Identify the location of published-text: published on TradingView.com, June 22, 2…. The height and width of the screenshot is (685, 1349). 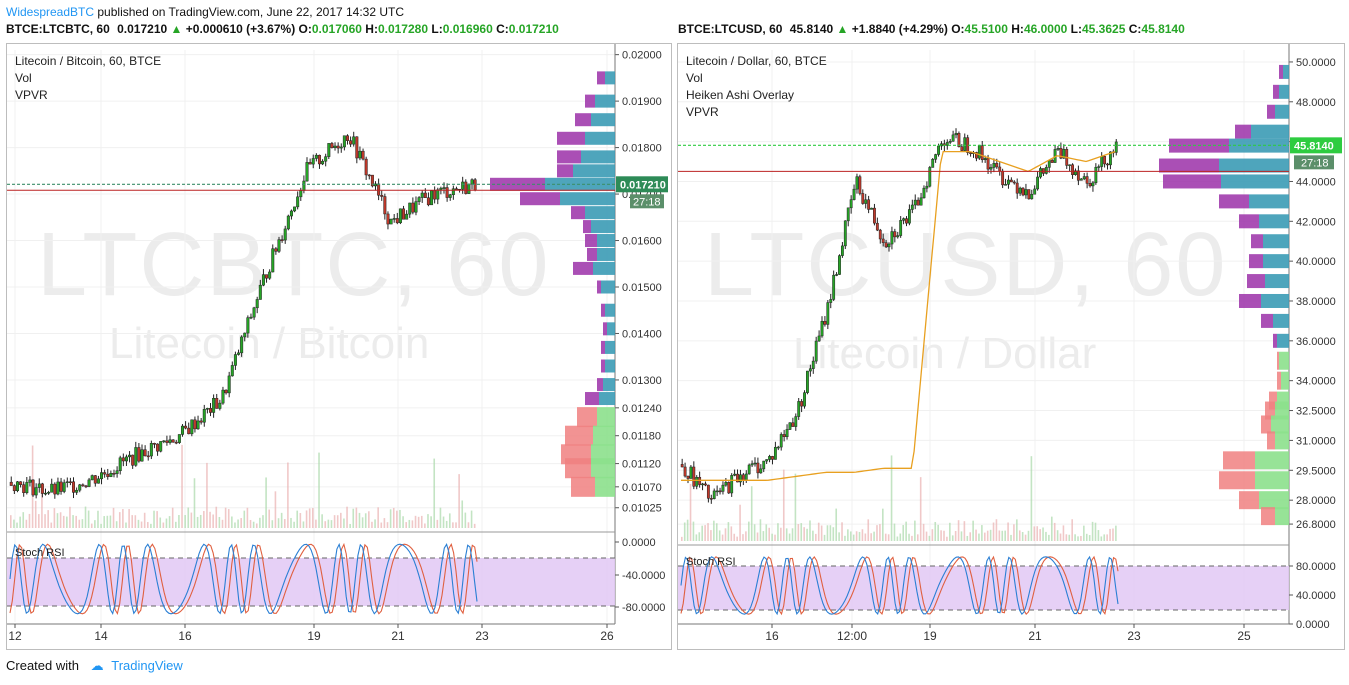
(251, 12).